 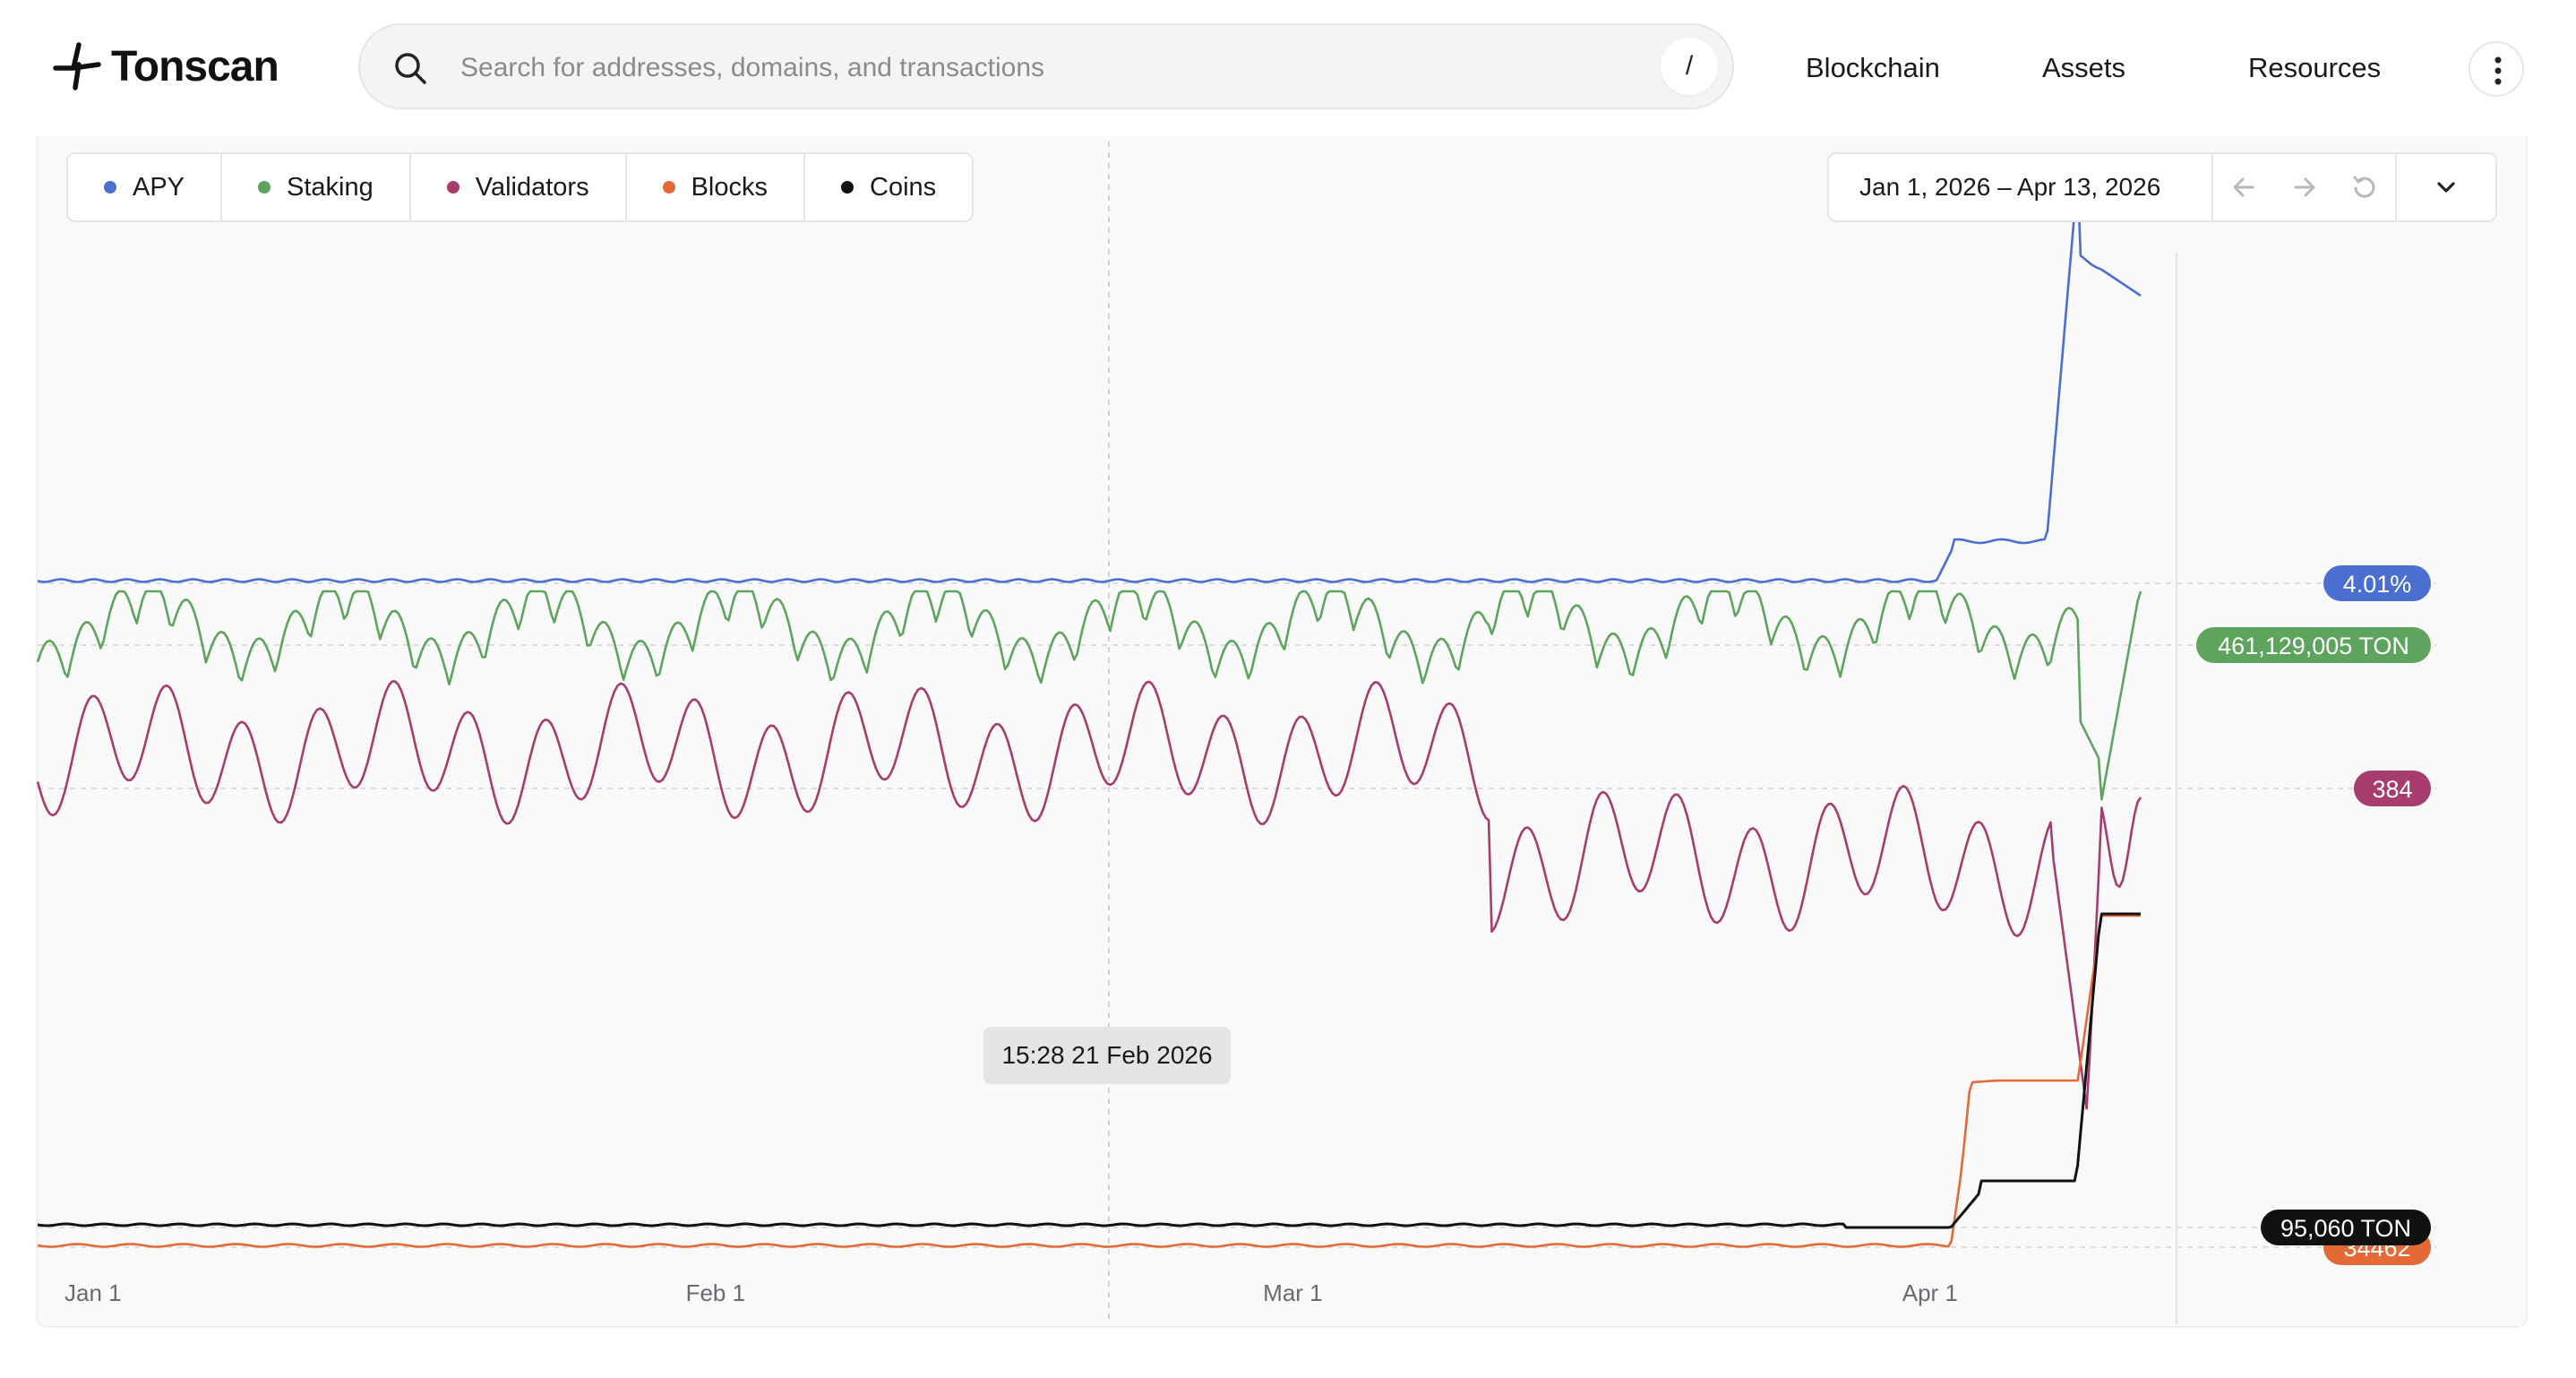 What do you see at coordinates (77, 66) in the screenshot?
I see `tonscan-logo-icon` at bounding box center [77, 66].